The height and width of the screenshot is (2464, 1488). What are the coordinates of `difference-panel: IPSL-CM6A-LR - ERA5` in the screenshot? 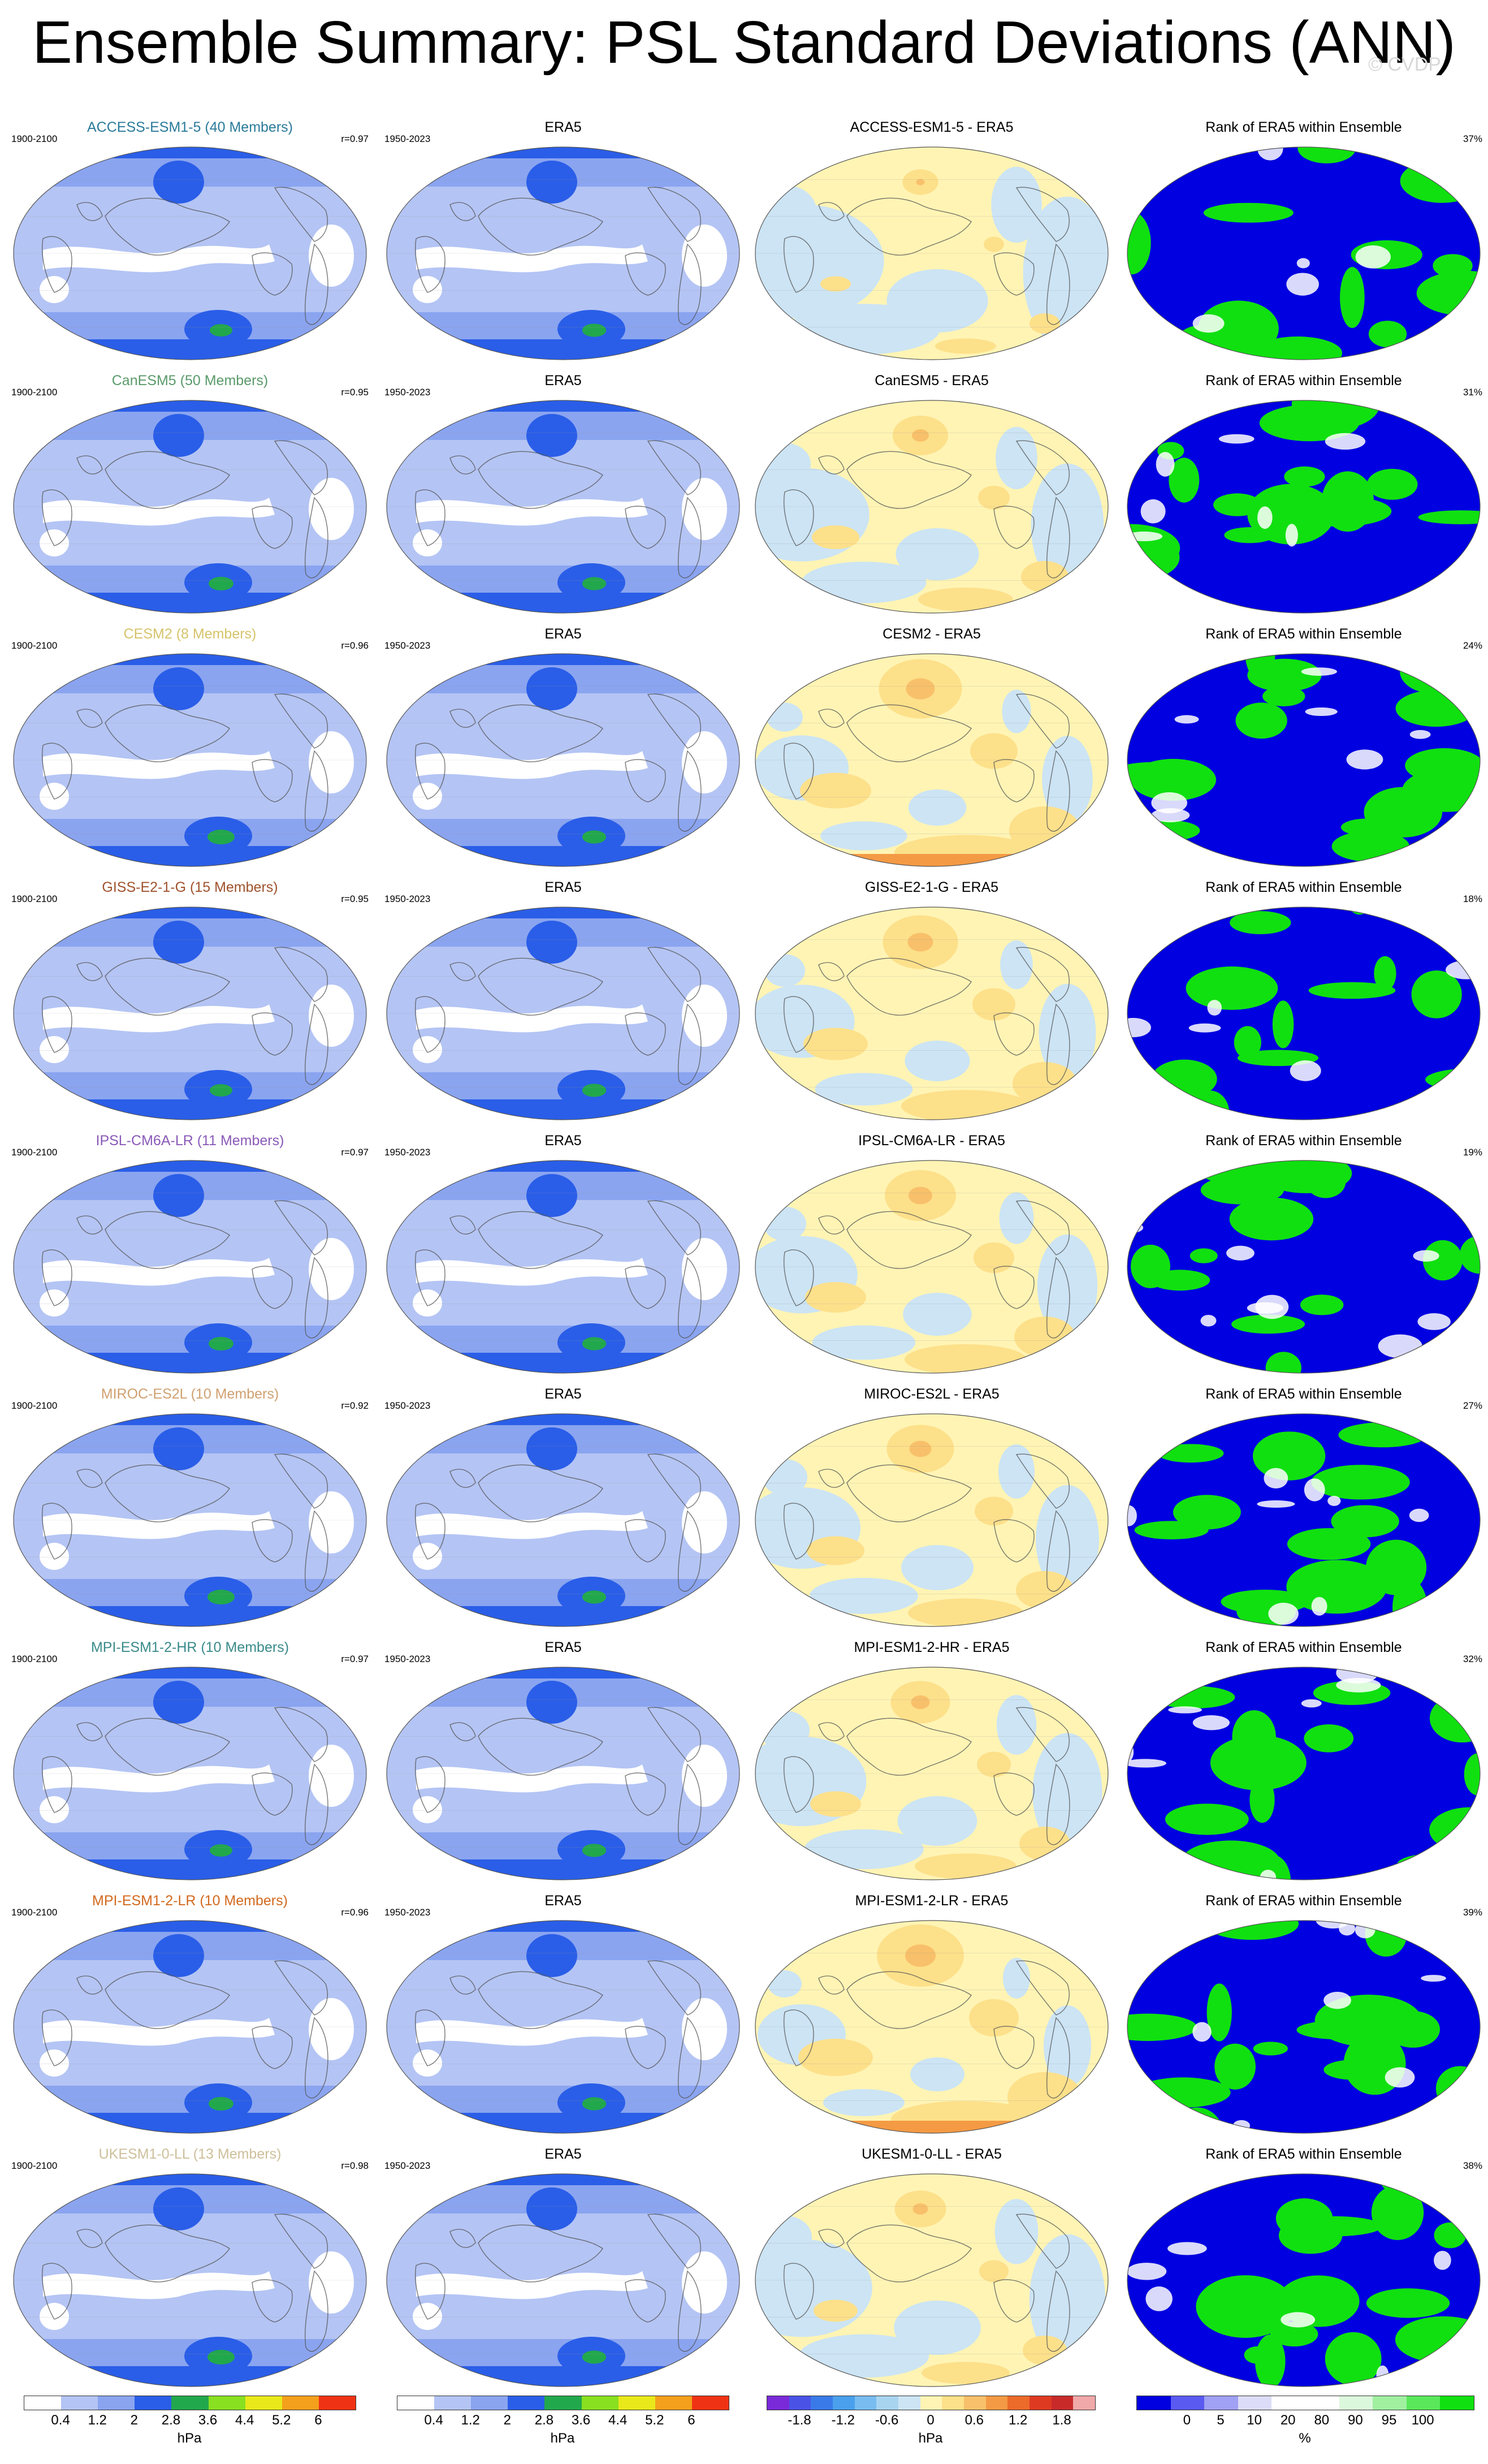 It's located at (932, 1257).